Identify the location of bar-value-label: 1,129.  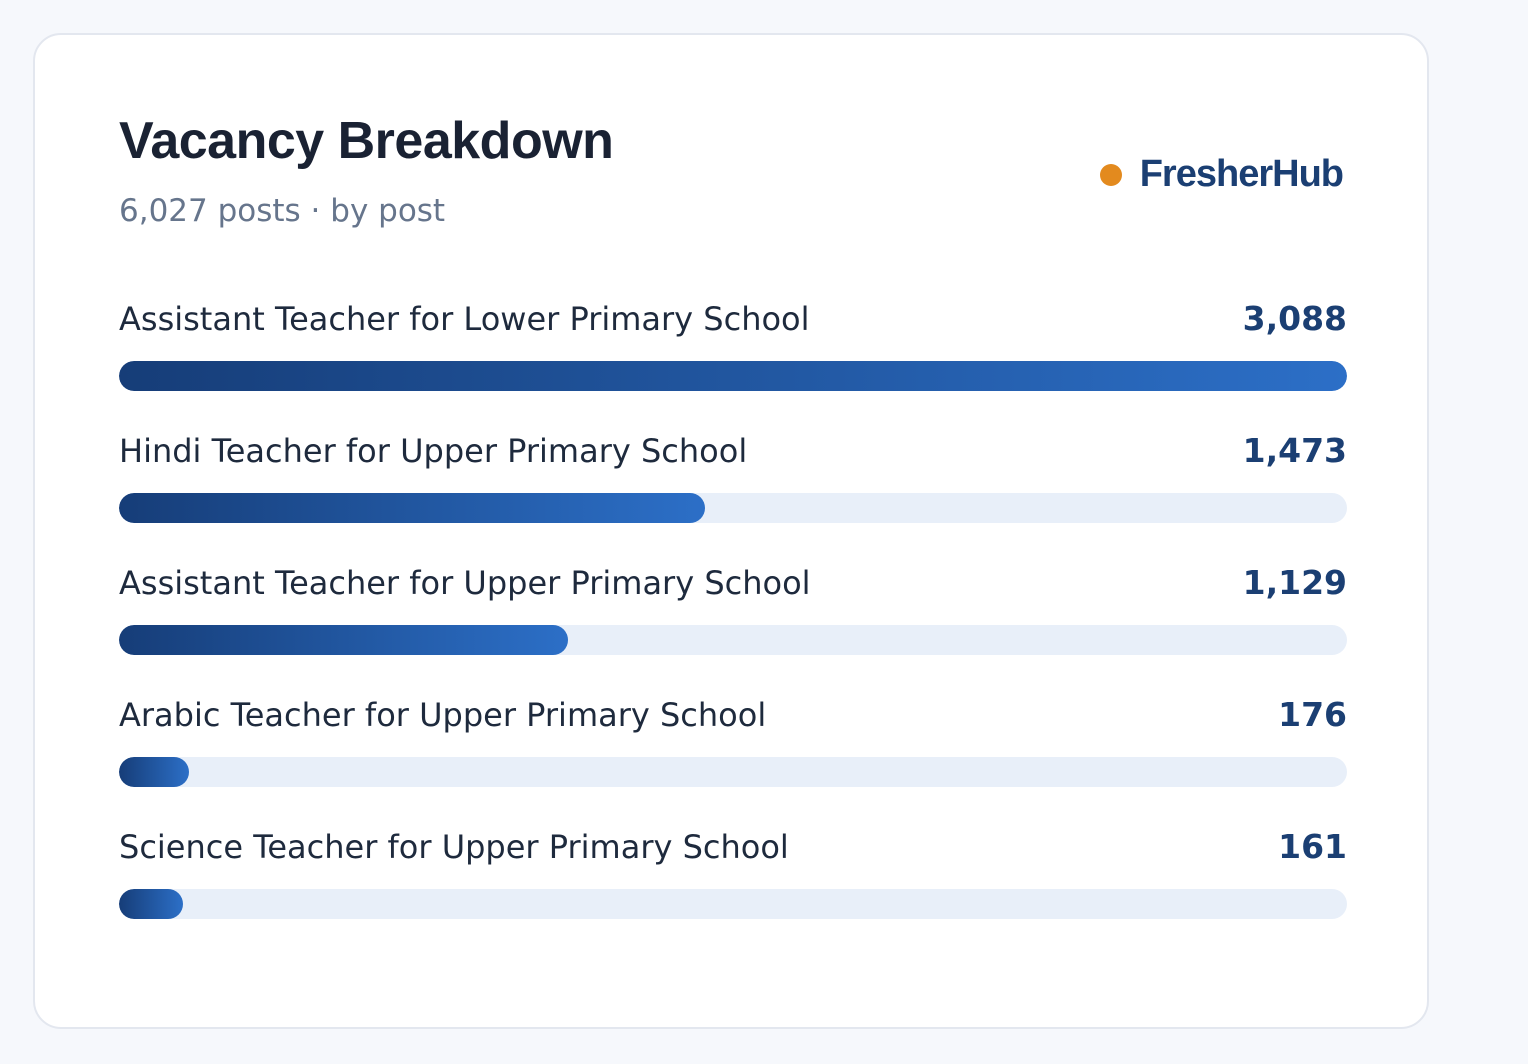
(1294, 582).